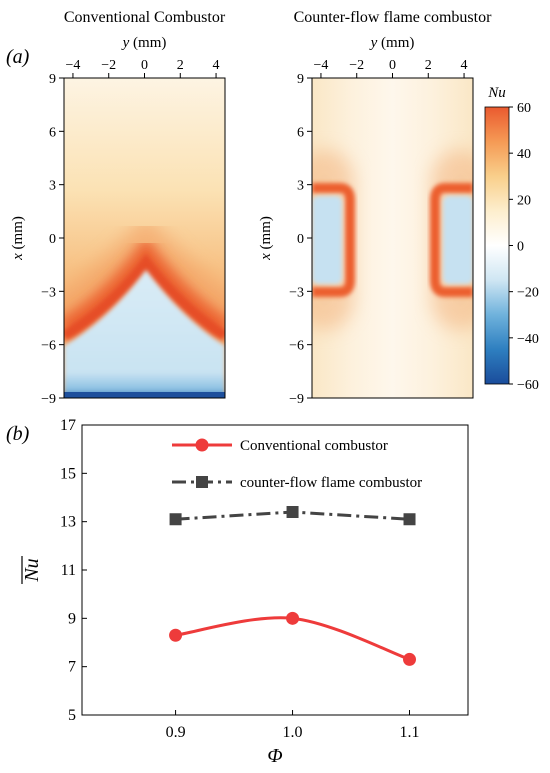 This screenshot has height=773, width=550. What do you see at coordinates (528, 339) in the screenshot?
I see `colorbar-tick-label-5: −40` at bounding box center [528, 339].